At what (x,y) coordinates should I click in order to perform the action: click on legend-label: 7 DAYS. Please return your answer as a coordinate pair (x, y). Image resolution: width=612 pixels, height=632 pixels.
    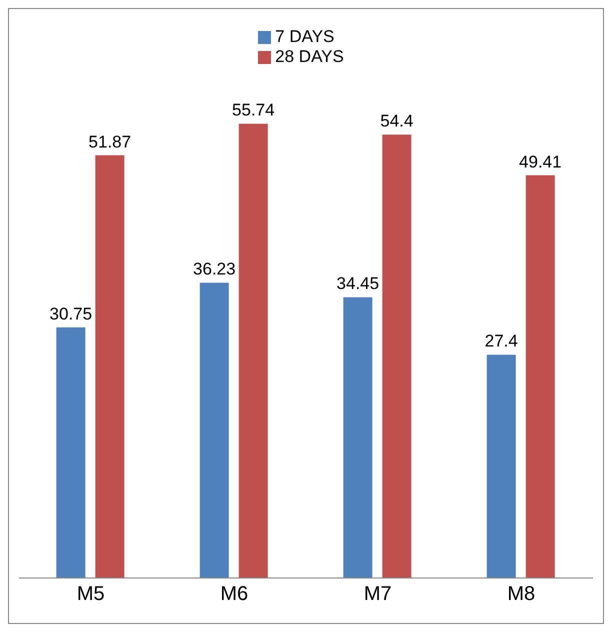
    Looking at the image, I should click on (304, 36).